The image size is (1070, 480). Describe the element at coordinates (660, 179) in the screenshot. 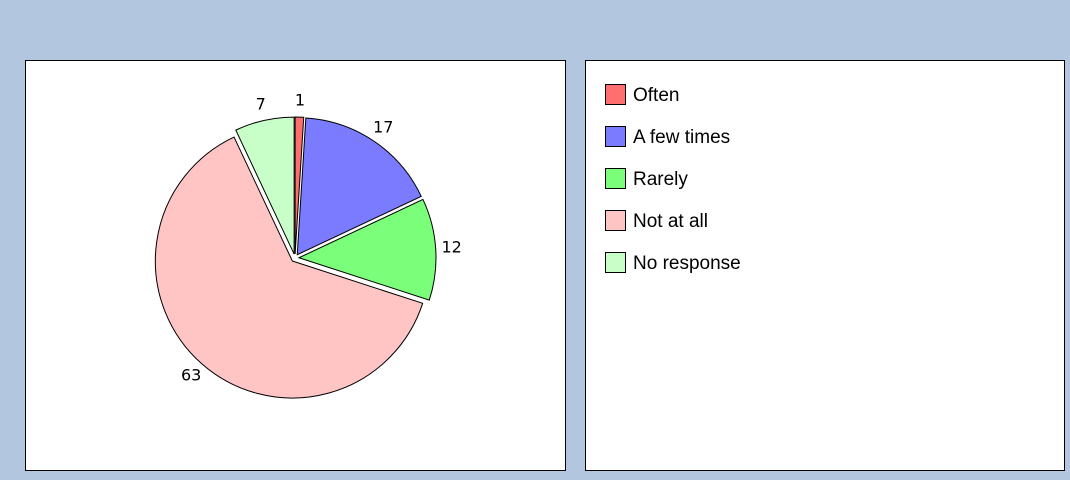

I see `legend-label: Rarely` at that location.